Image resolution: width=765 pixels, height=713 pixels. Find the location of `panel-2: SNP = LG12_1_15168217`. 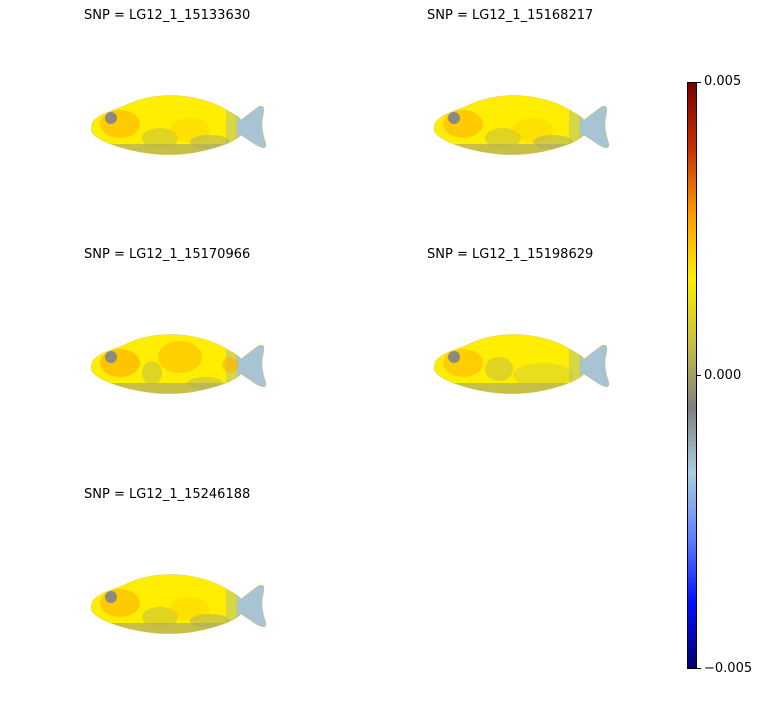

panel-2: SNP = LG12_1_15168217 is located at coordinates (547, 108).